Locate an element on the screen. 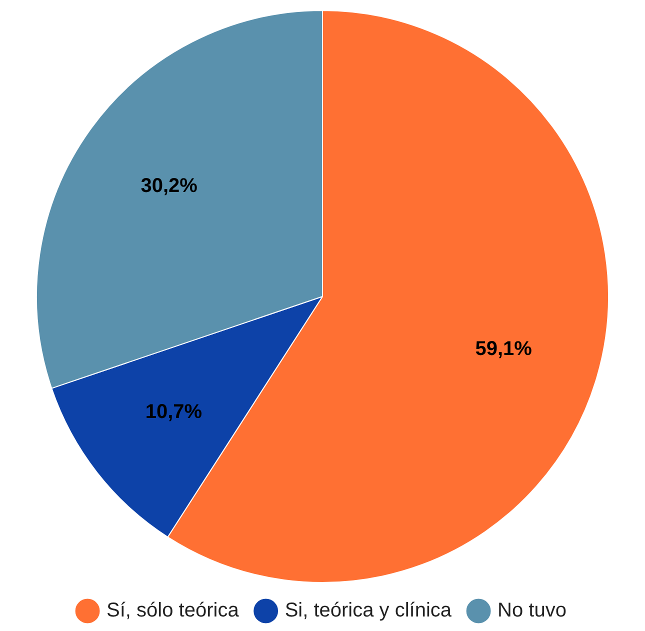 Image resolution: width=645 pixels, height=631 pixels. data-label: 59,1% is located at coordinates (503, 349).